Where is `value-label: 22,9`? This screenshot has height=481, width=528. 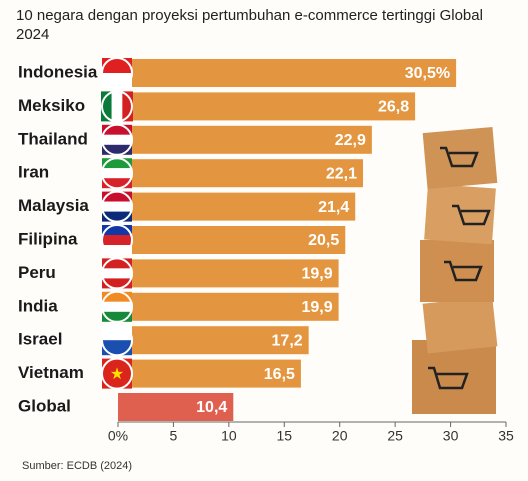 value-label: 22,9 is located at coordinates (350, 140).